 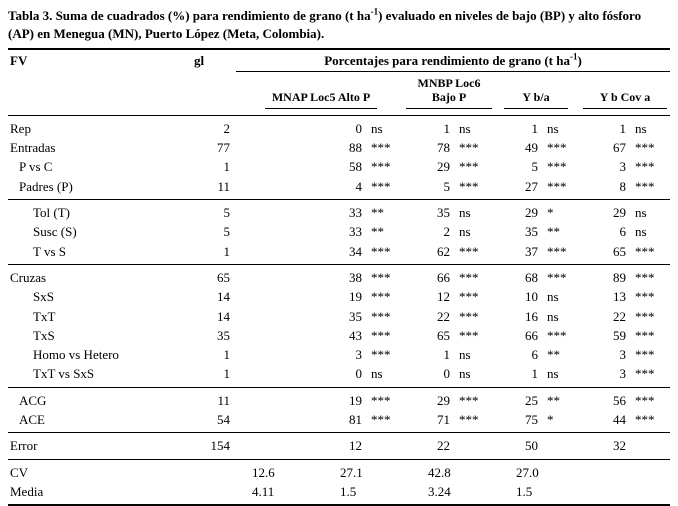 What do you see at coordinates (339, 297) in the screenshot?
I see `table-row: SxS 14 19 *** 12 *** 10 ns 13 ***` at bounding box center [339, 297].